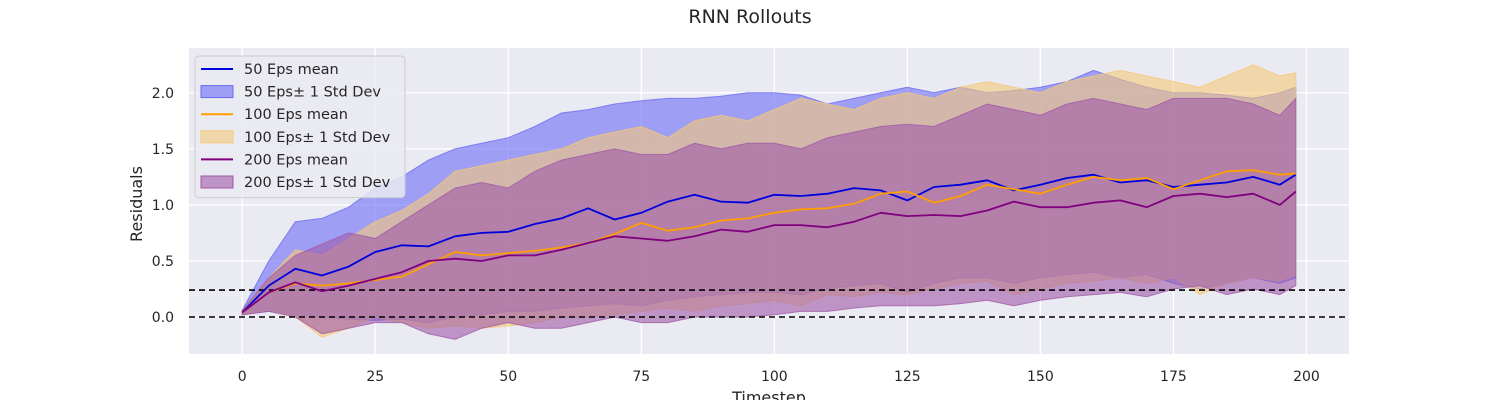 This screenshot has height=400, width=1500. What do you see at coordinates (641, 377) in the screenshot?
I see `x-tick-label-75: 75` at bounding box center [641, 377].